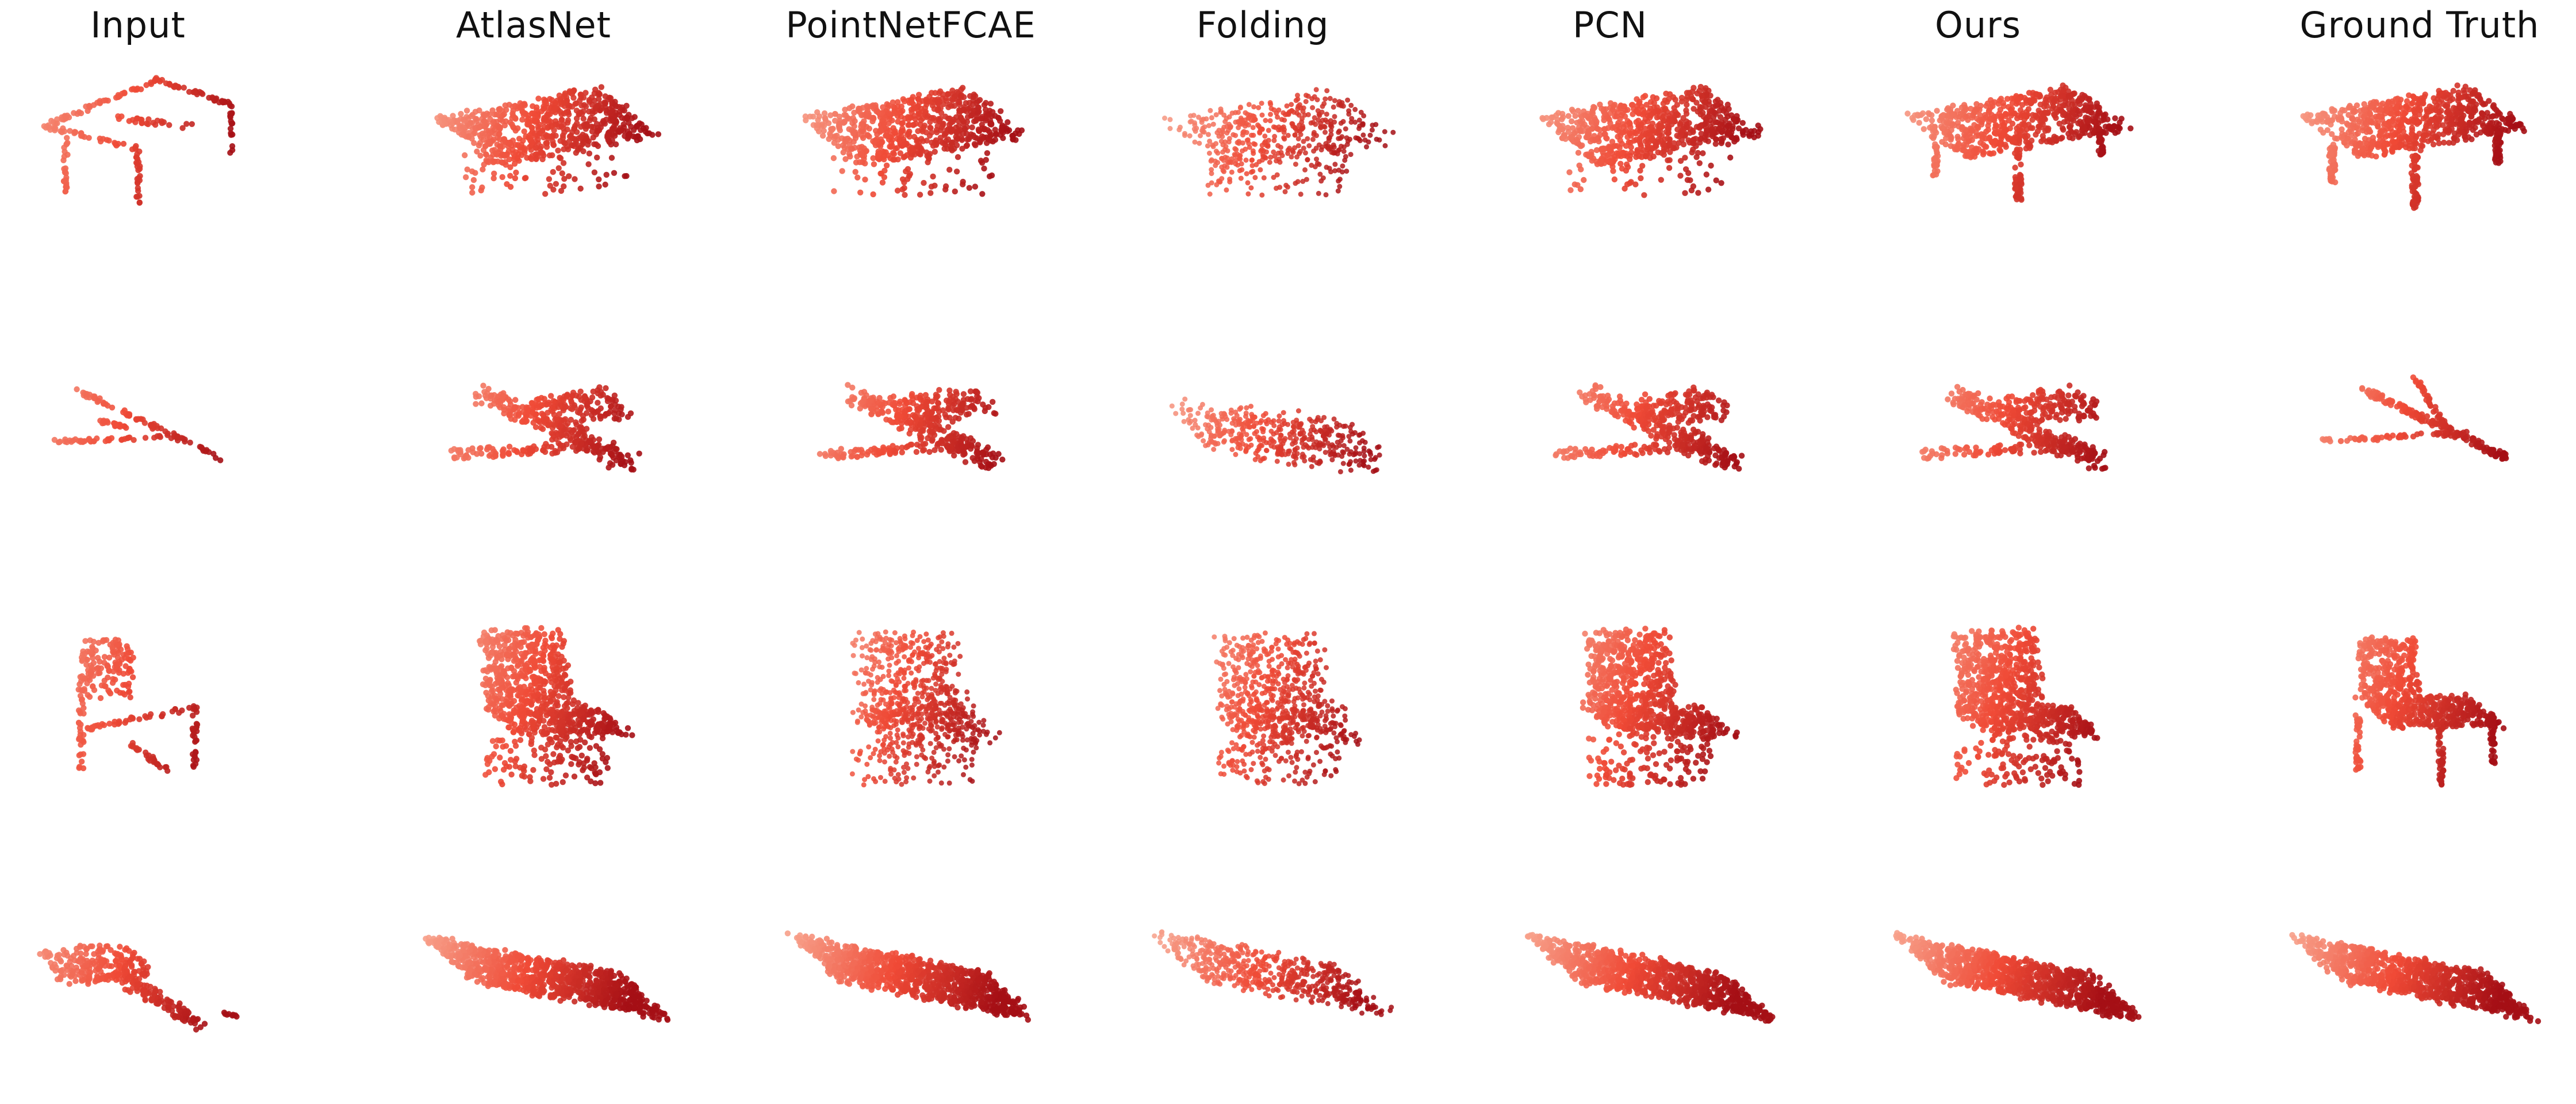  I want to click on point-cloud-chair-ours, so click(2025, 706).